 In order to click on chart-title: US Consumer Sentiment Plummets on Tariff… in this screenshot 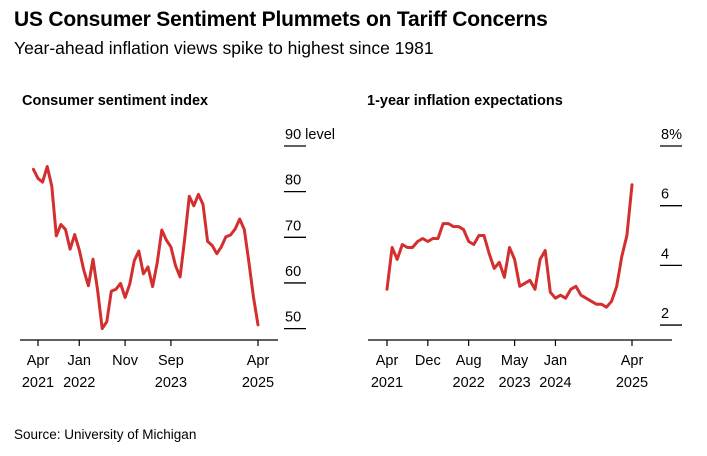, I will do `click(281, 19)`.